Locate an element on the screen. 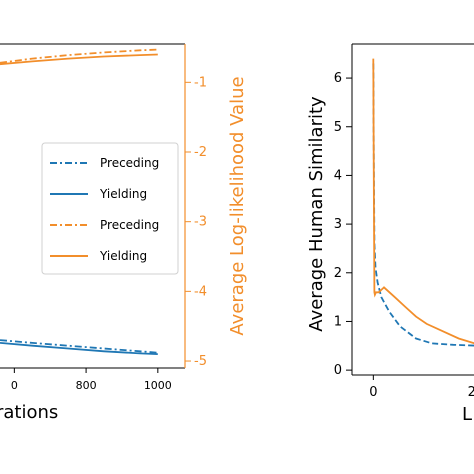 The height and width of the screenshot is (474, 474). right-series-group is located at coordinates (423, 202).